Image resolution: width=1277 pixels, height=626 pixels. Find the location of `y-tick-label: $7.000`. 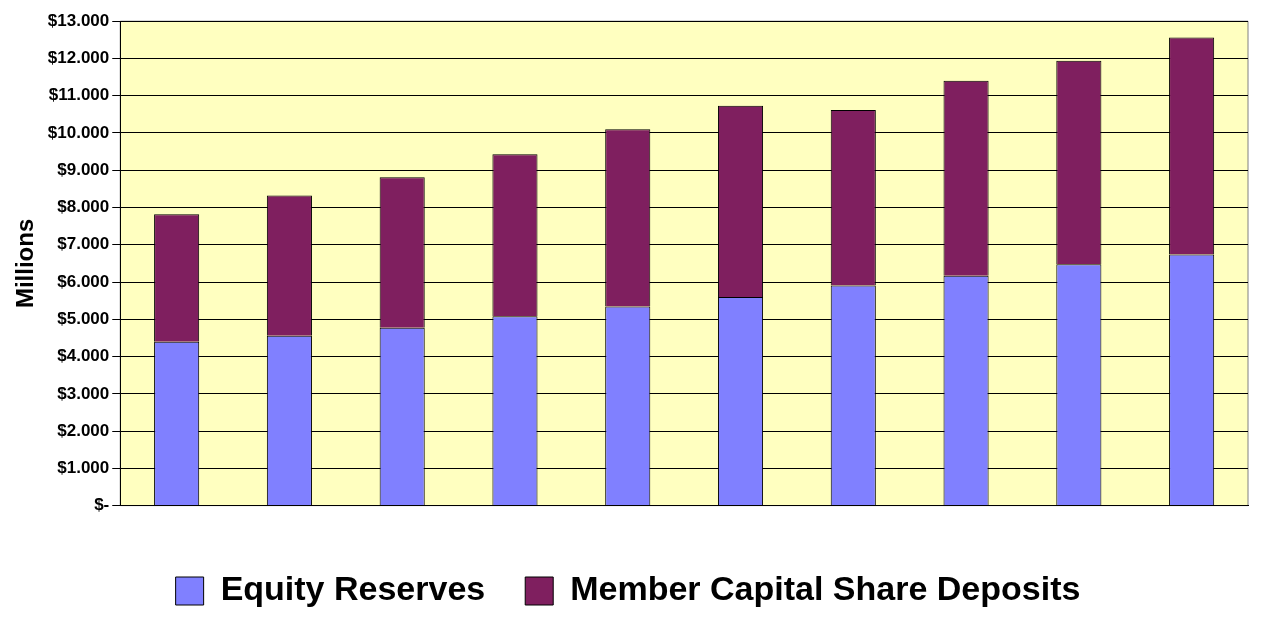

y-tick-label: $7.000 is located at coordinates (83, 244).